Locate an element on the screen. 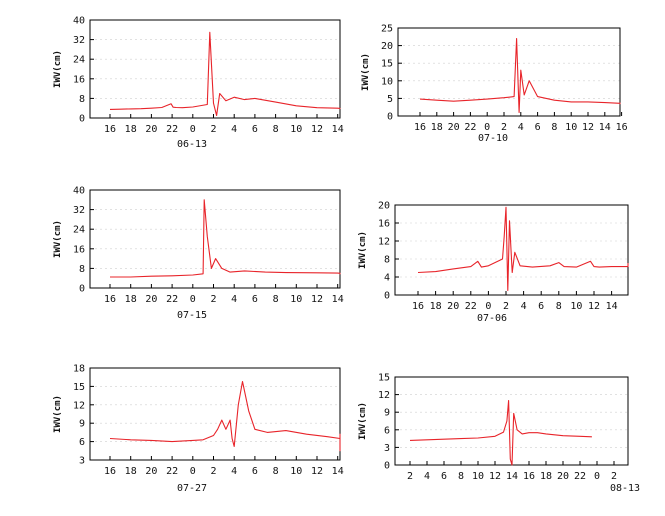 Image resolution: width=665 pixels, height=516 pixels. y-tick-label: 10 is located at coordinates (387, 81).